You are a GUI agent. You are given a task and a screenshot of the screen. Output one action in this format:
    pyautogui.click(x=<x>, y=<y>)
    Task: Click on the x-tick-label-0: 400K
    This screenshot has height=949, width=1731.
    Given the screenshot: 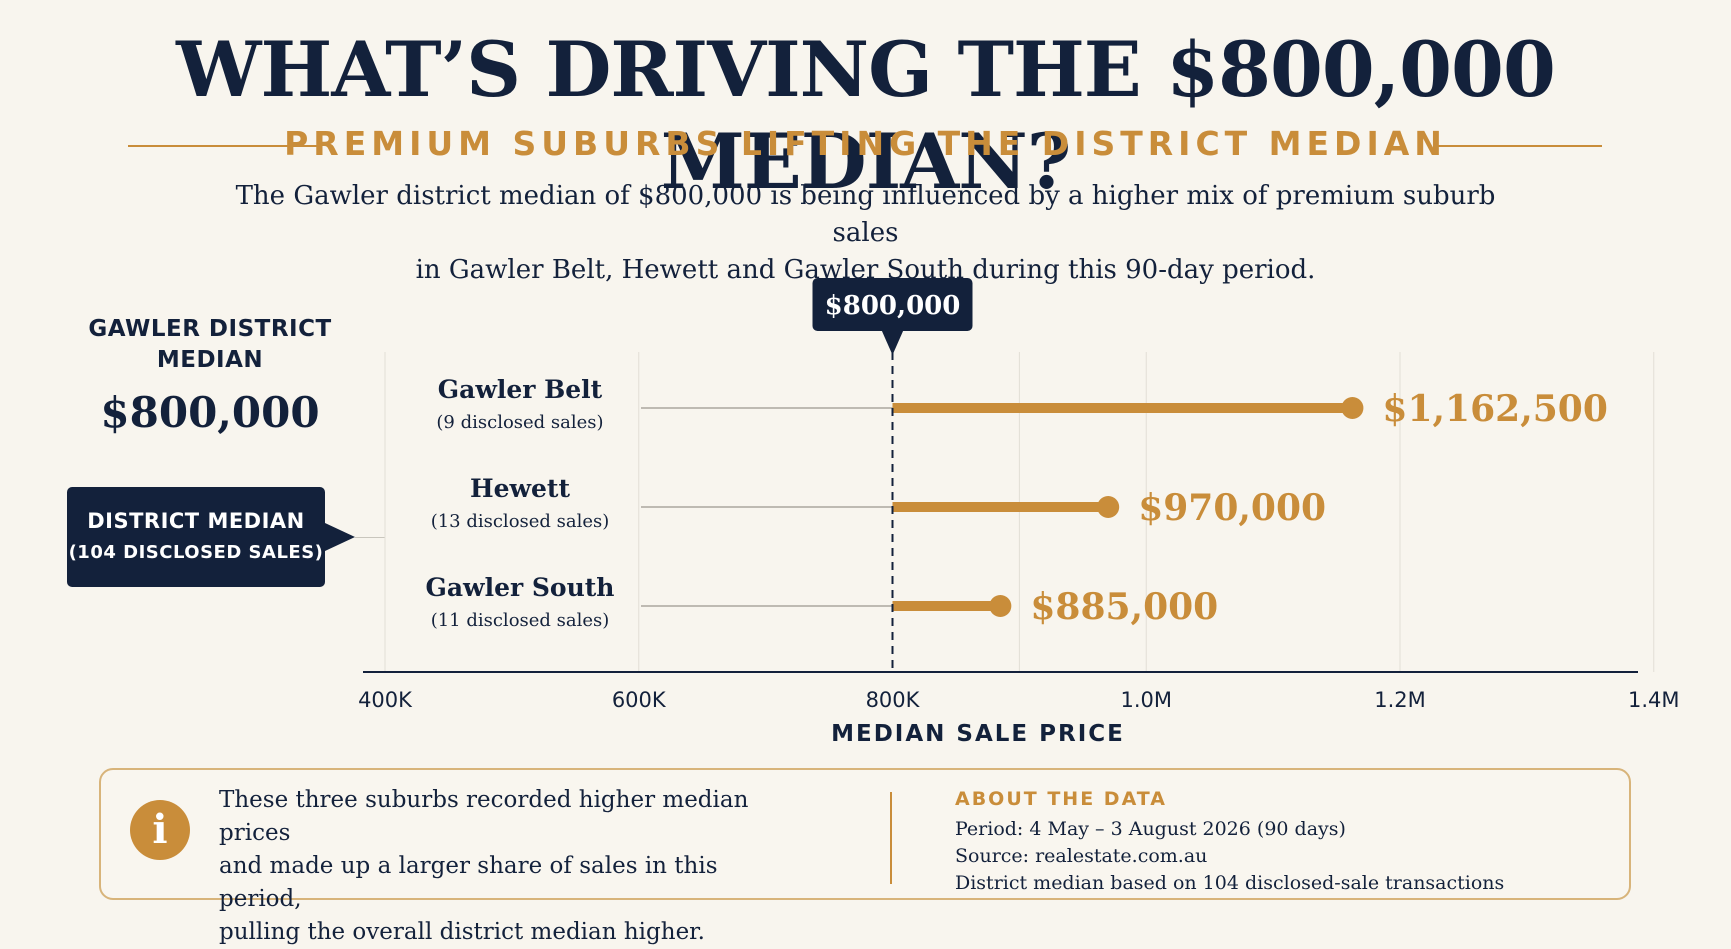 What is the action you would take?
    pyautogui.click(x=385, y=700)
    